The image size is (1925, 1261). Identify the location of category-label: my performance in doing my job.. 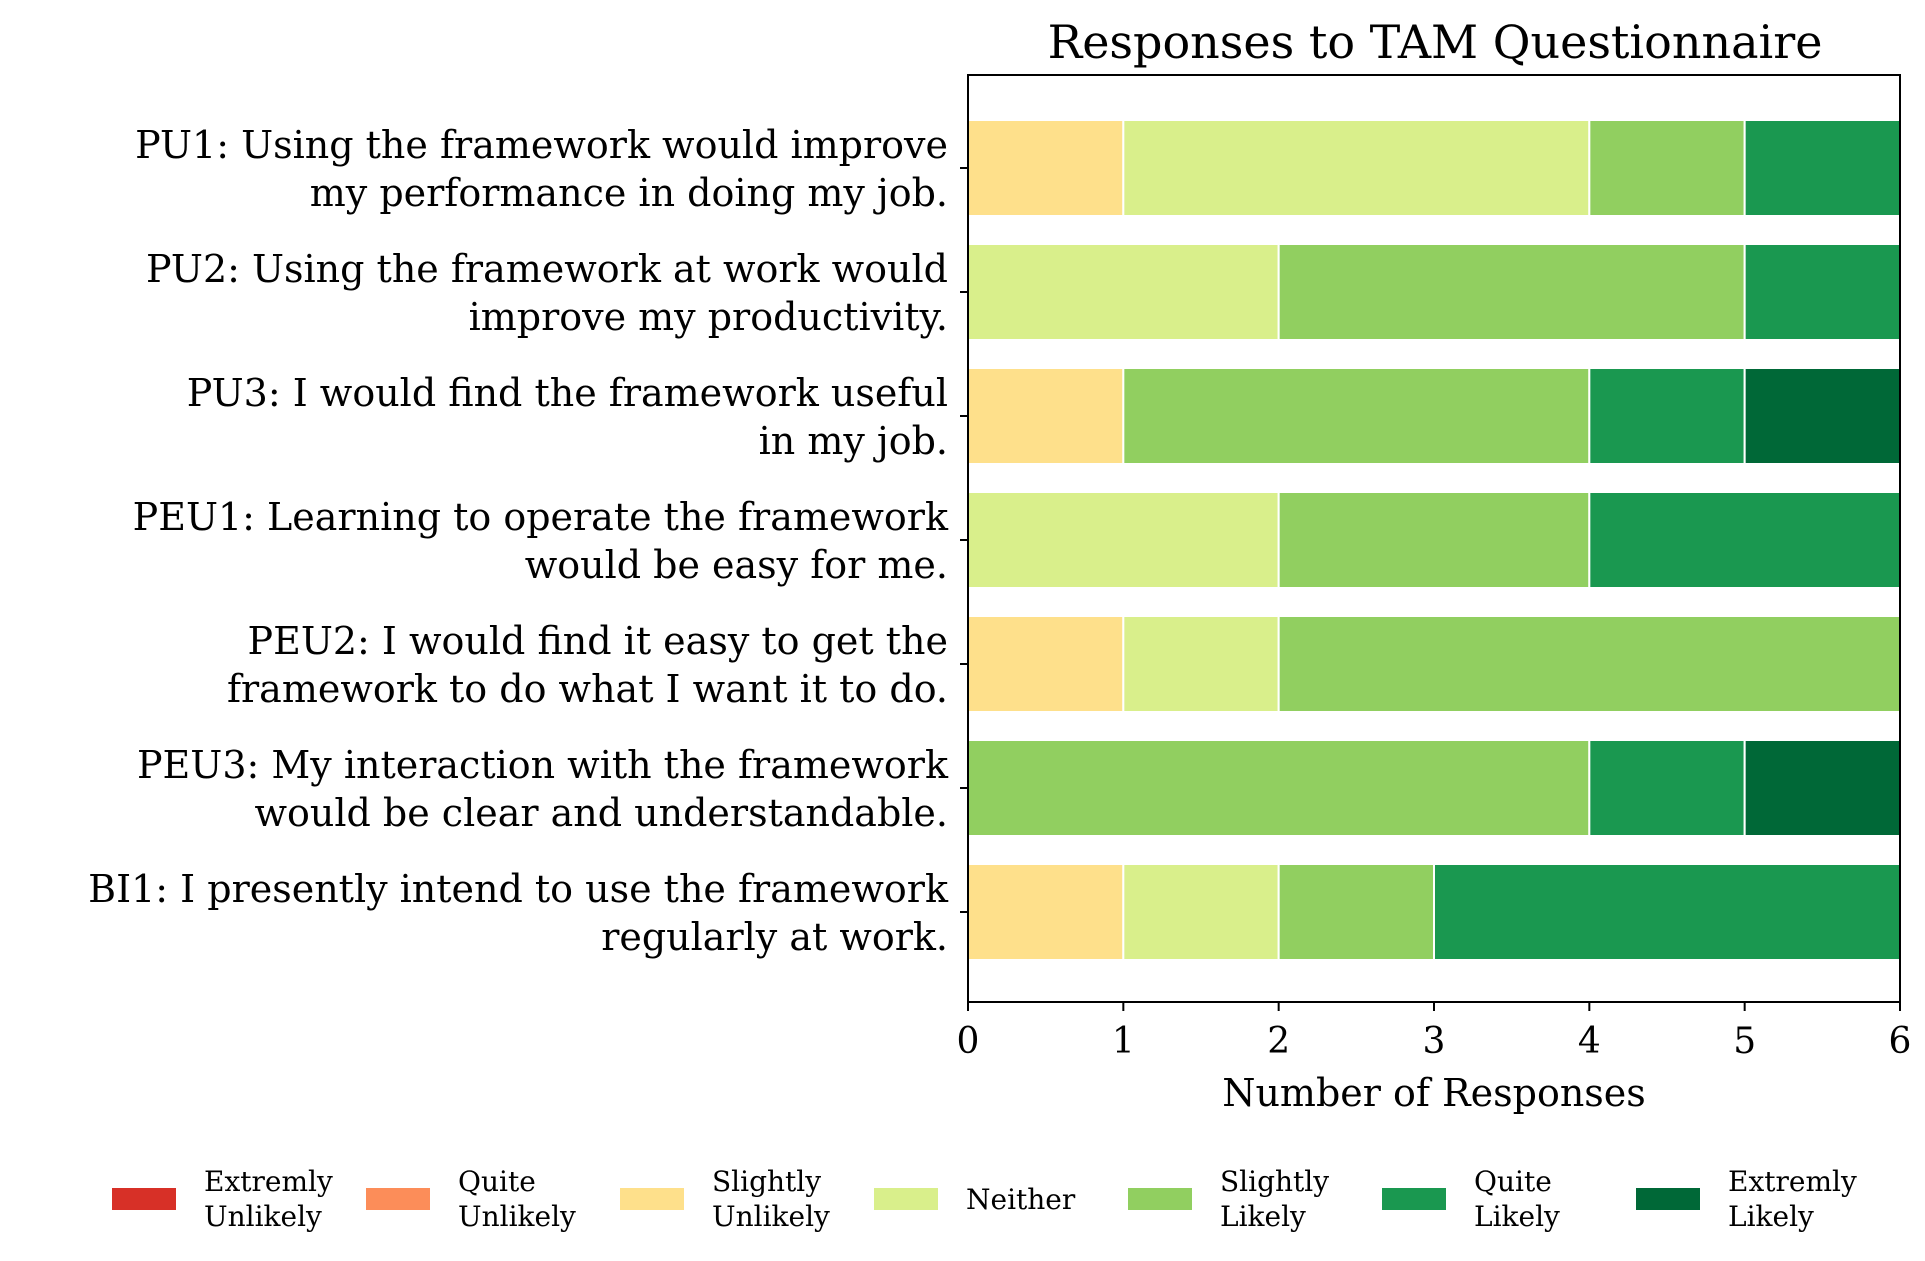
(629, 193).